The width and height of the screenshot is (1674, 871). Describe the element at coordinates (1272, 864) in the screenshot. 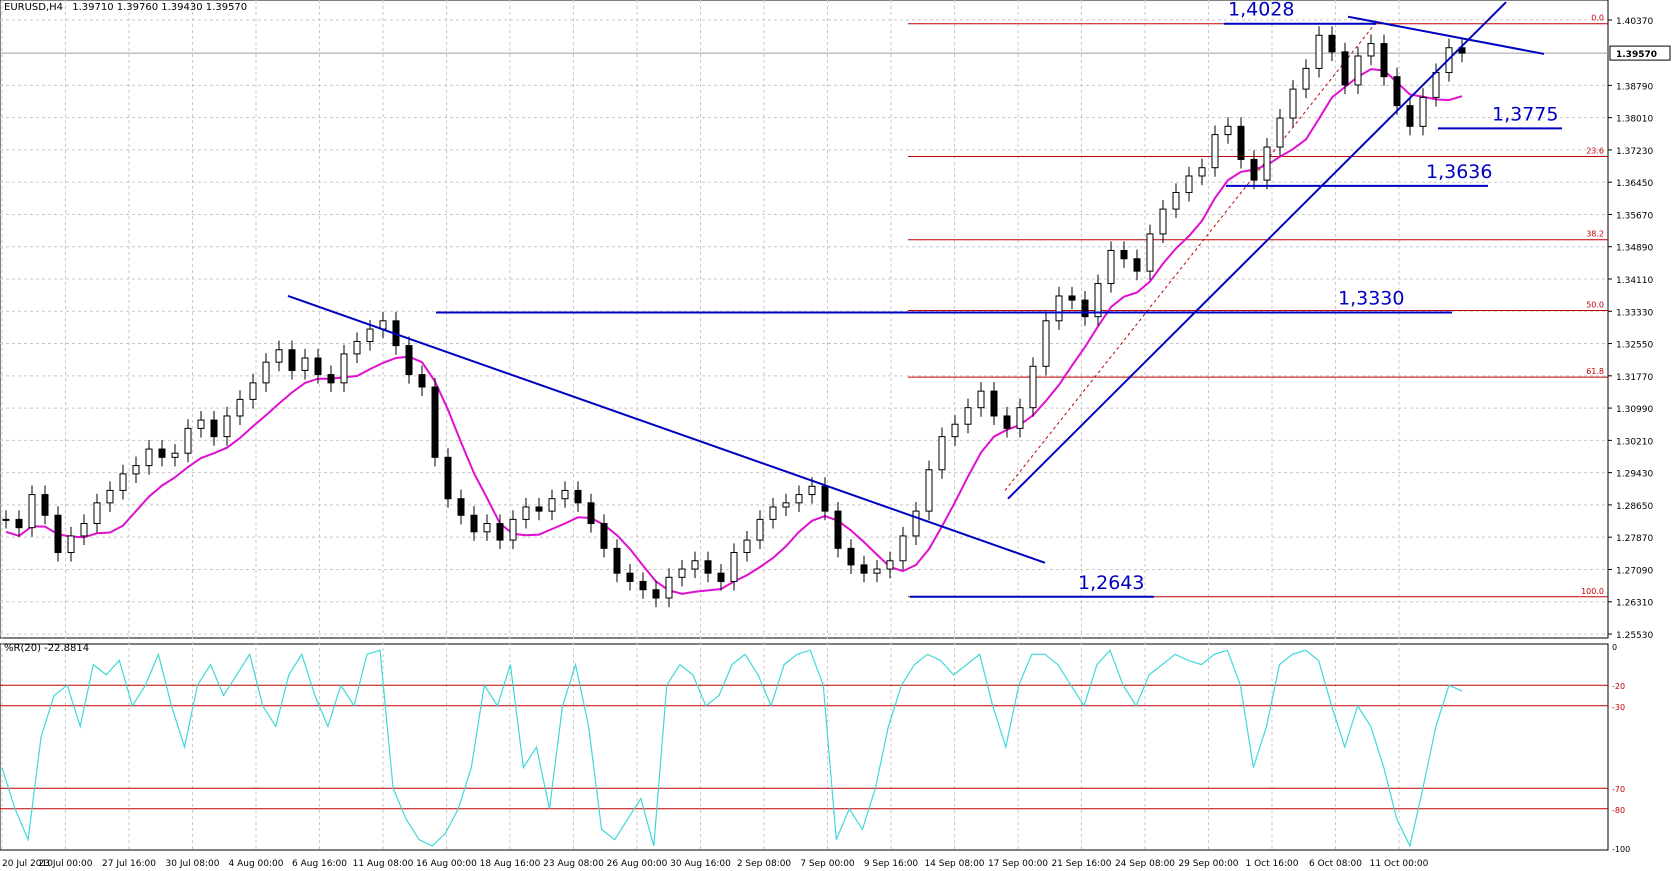

I see `x-tick-label: 1 Oct 16:00` at that location.